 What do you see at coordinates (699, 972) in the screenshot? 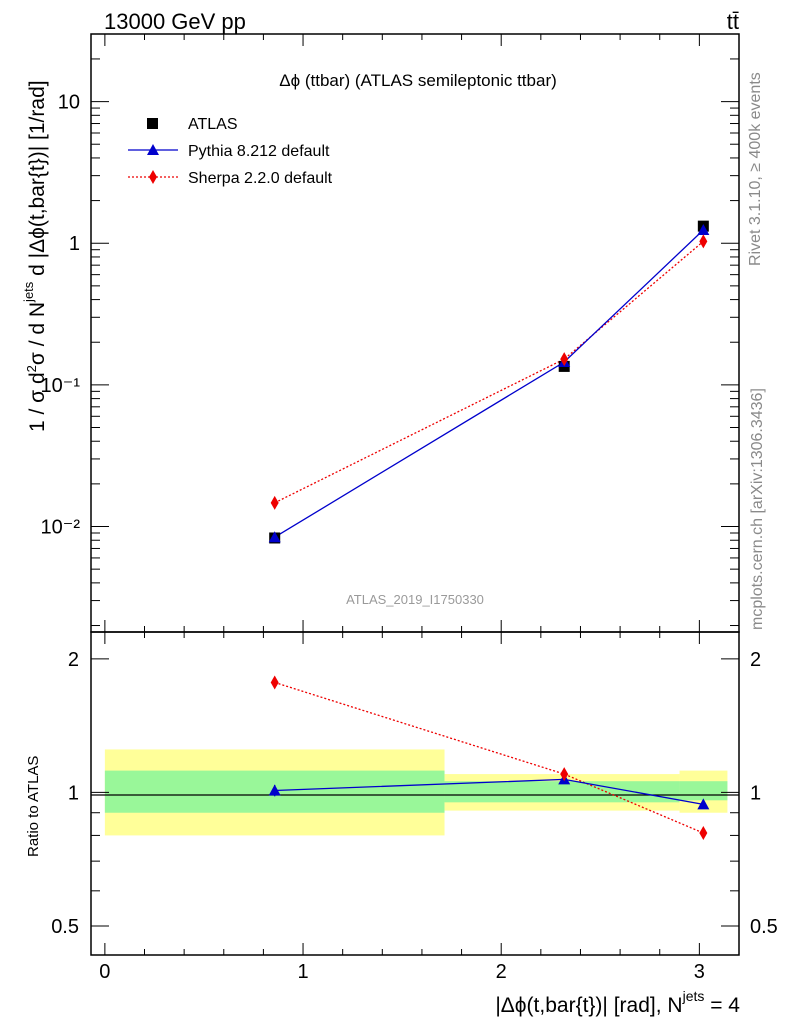
I see `ratio-x-tick-label: 3` at bounding box center [699, 972].